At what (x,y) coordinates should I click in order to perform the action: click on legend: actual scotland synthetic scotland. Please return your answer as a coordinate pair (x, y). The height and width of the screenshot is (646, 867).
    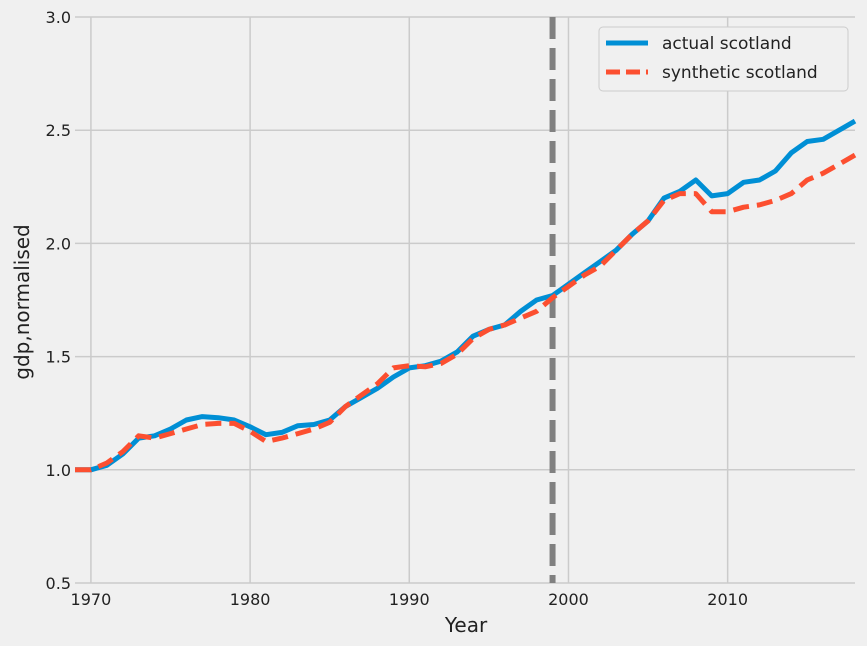
    Looking at the image, I should click on (723, 59).